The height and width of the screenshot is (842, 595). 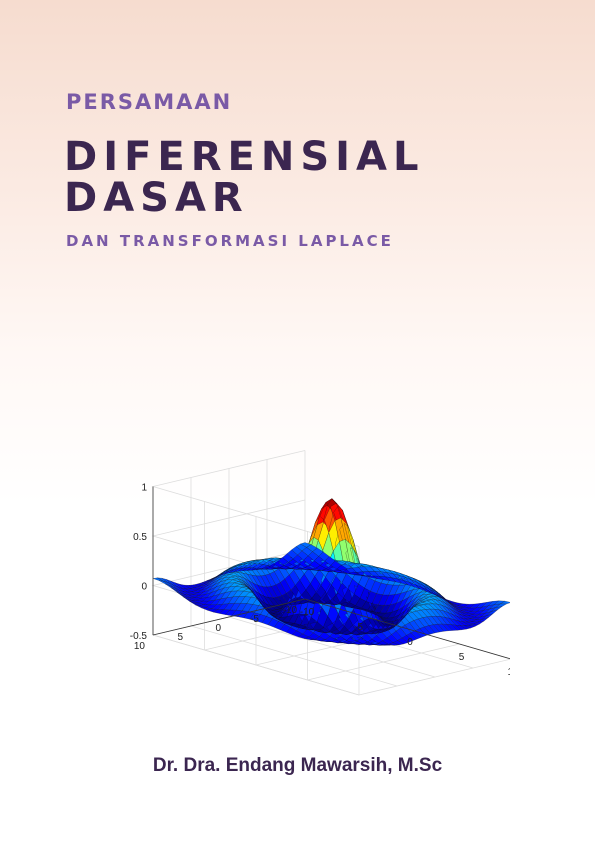 I want to click on z-tick-label: -0.5, so click(x=139, y=636).